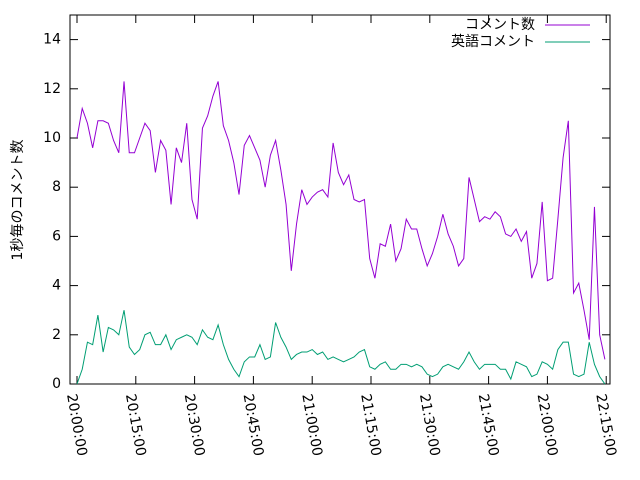 The height and width of the screenshot is (480, 640). Describe the element at coordinates (18, 200) in the screenshot. I see `y-axis-label: 1秒毎のコメント数` at that location.